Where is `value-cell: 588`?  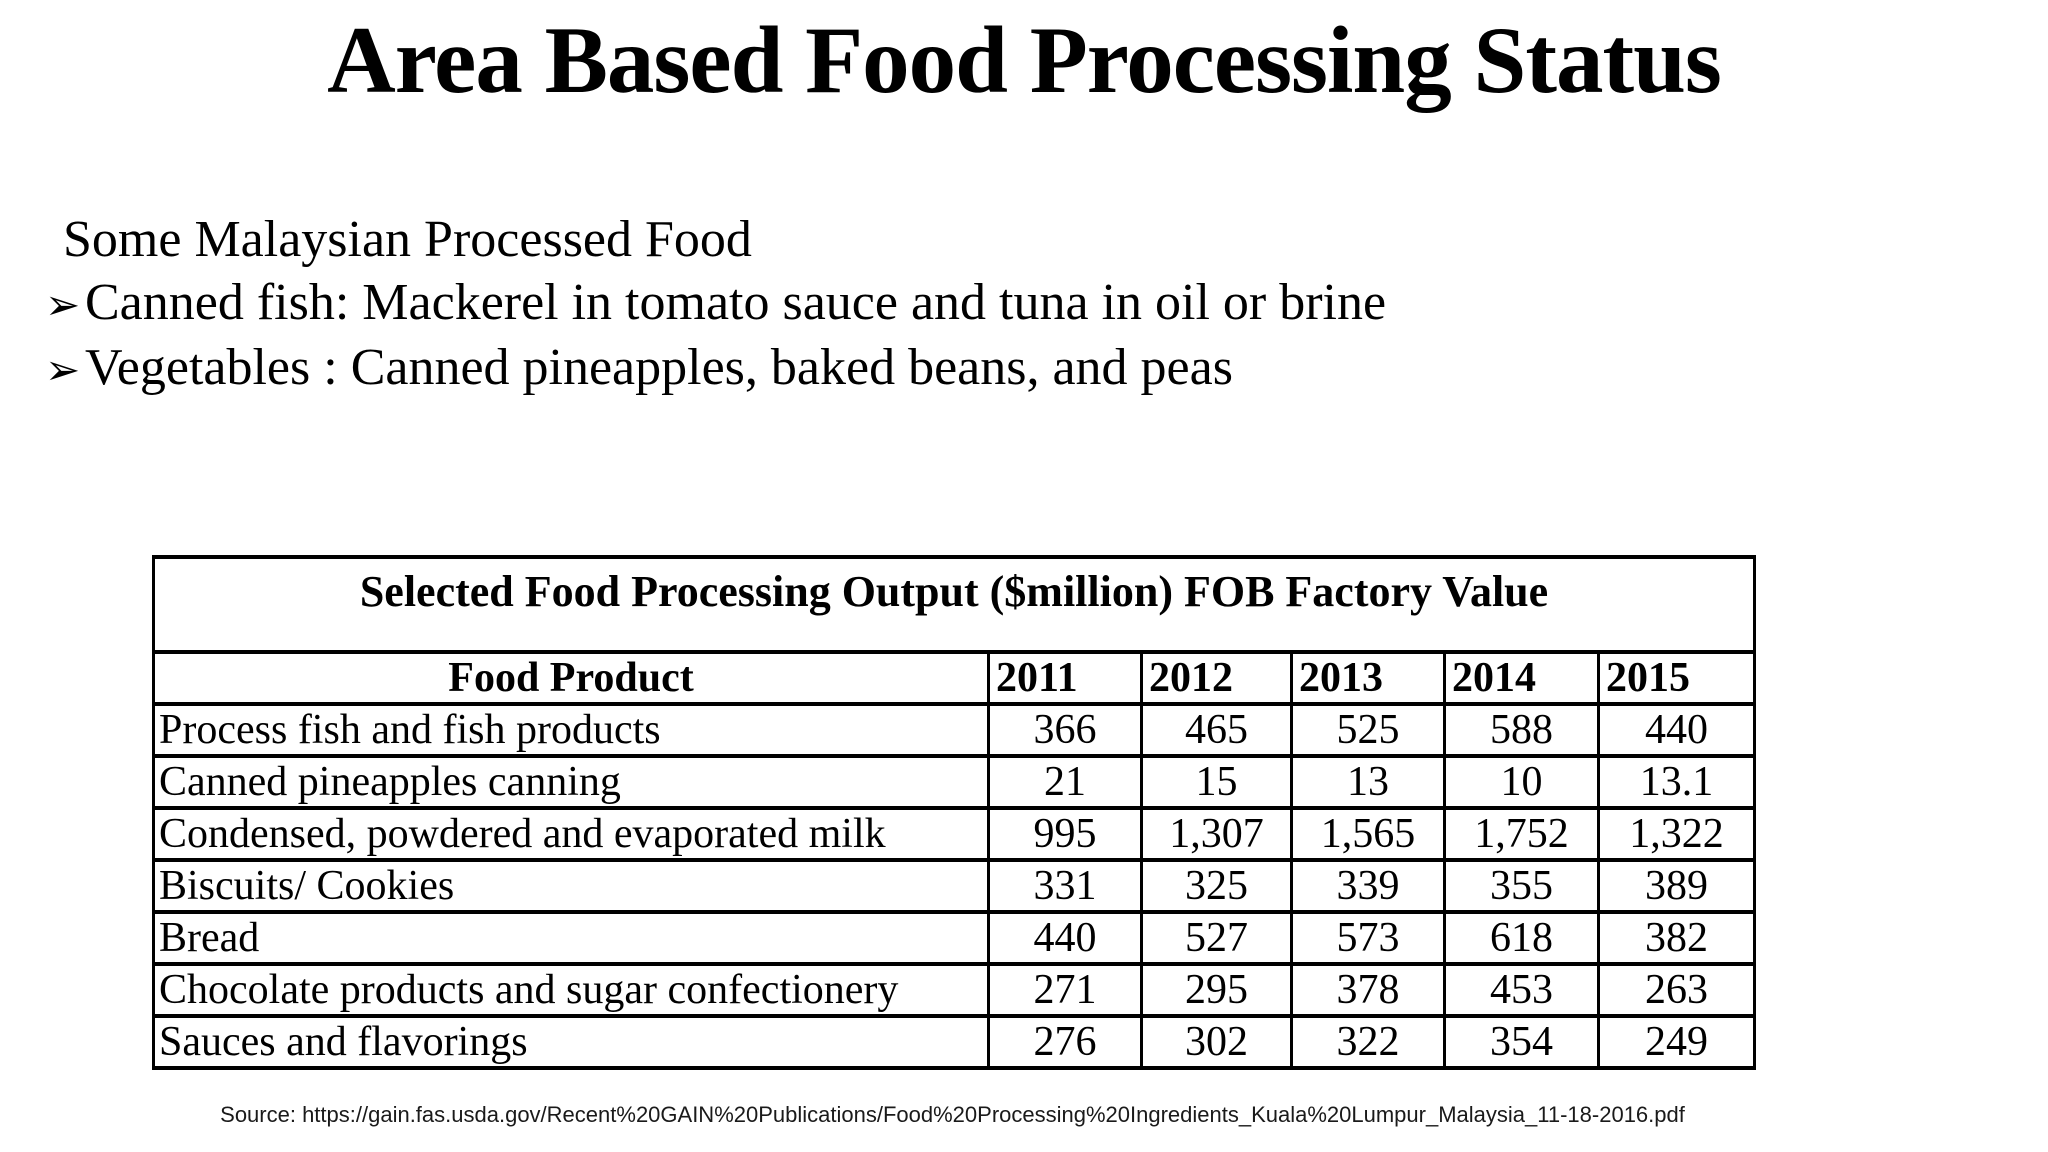 value-cell: 588 is located at coordinates (1521, 730).